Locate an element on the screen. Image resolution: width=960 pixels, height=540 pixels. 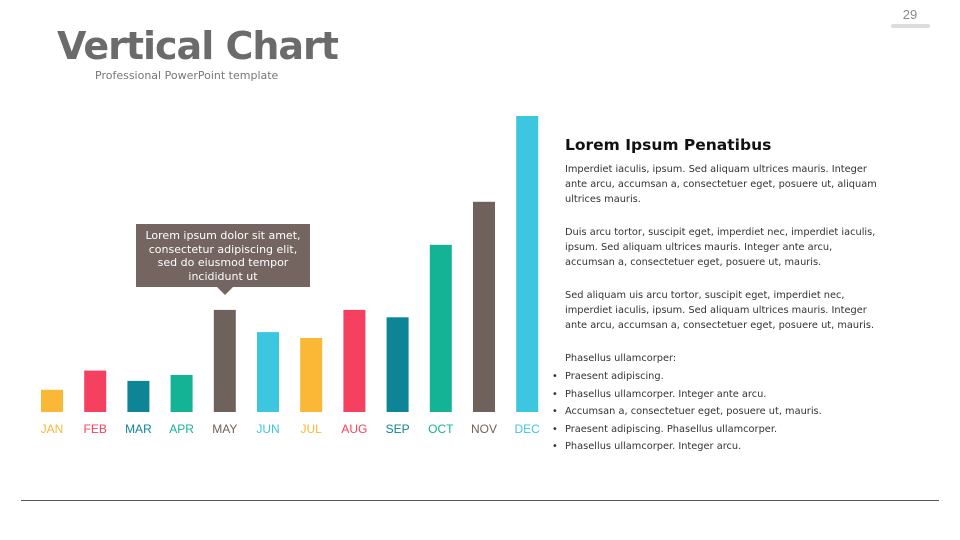
bar-mar is located at coordinates (138, 396).